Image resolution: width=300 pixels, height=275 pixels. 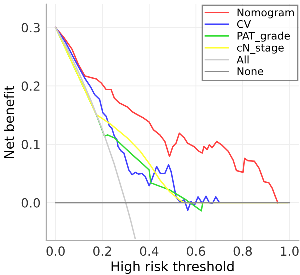 What do you see at coordinates (149, 251) in the screenshot?
I see `x-tick-label: 0.4` at bounding box center [149, 251].